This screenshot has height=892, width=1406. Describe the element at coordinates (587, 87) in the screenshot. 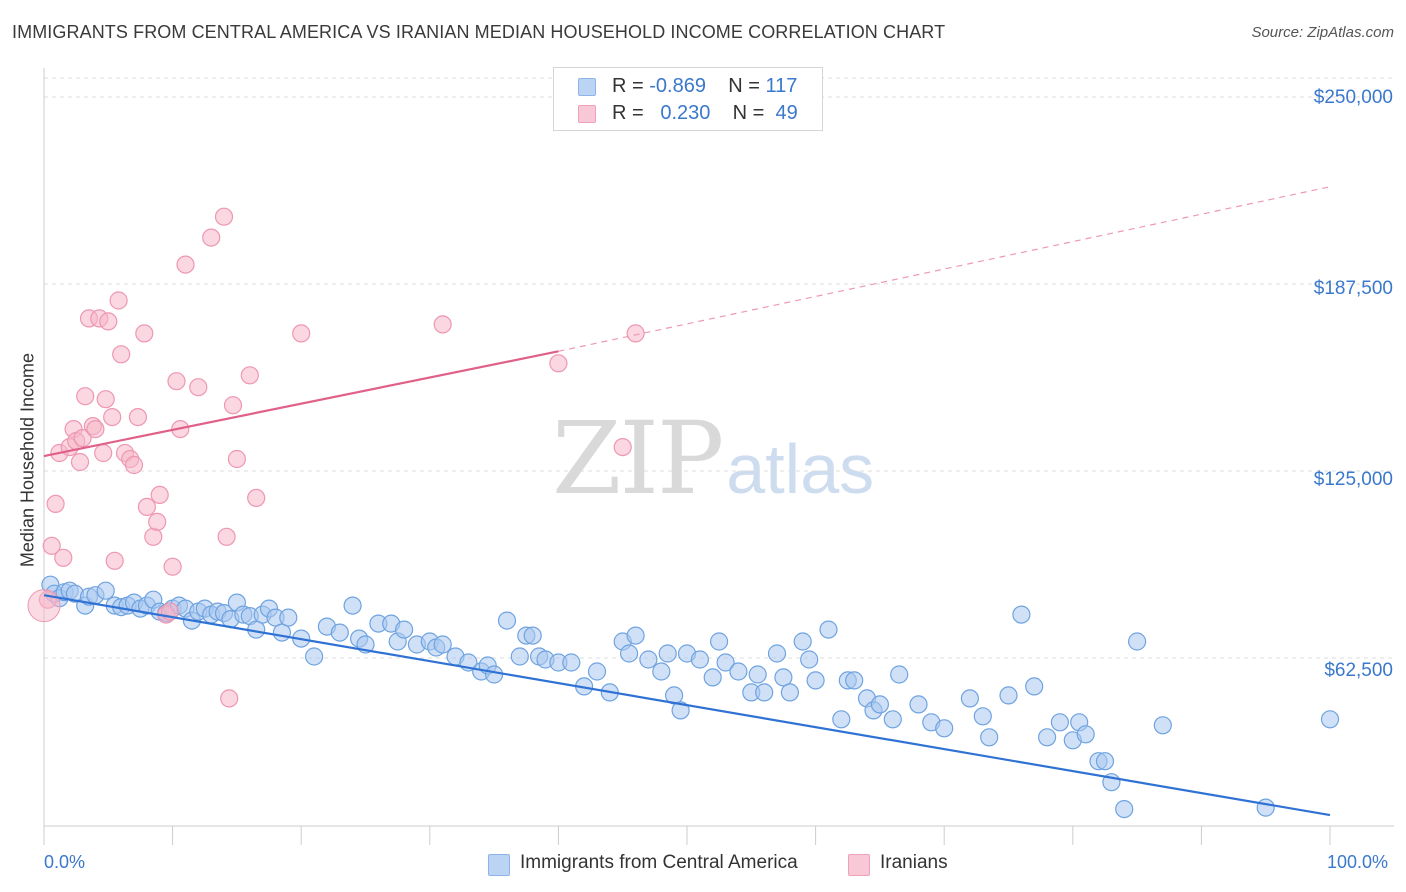

I see `legend-swatch-blue` at that location.